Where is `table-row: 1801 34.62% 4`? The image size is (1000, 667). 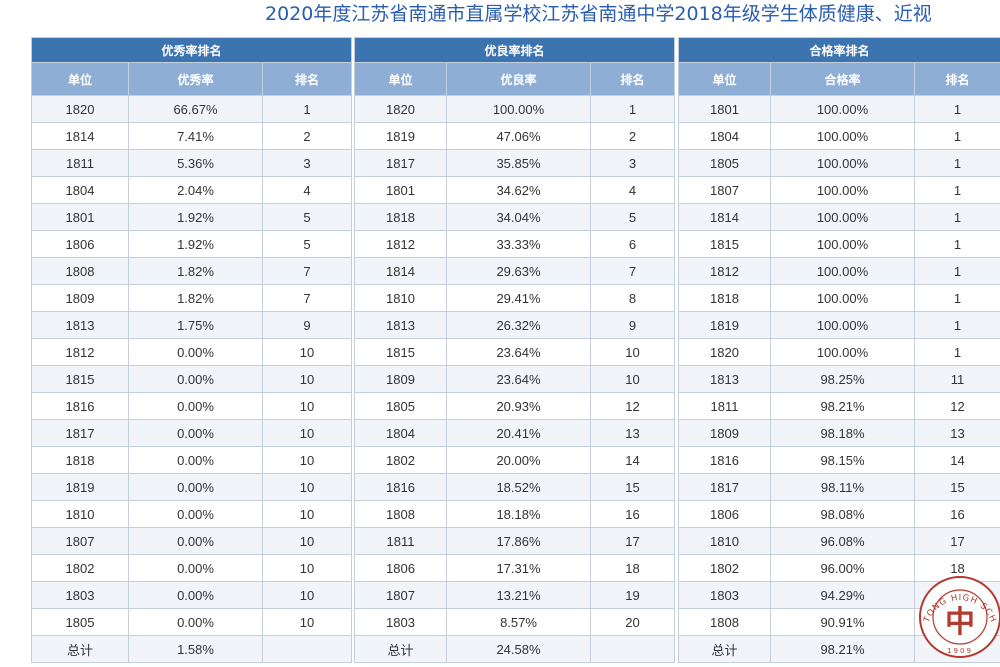
table-row: 1801 34.62% 4 is located at coordinates (515, 190).